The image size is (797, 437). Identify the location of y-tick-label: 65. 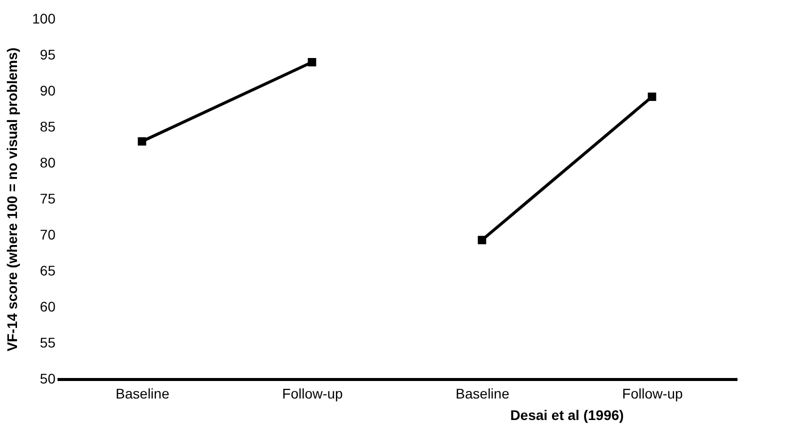
(48, 270).